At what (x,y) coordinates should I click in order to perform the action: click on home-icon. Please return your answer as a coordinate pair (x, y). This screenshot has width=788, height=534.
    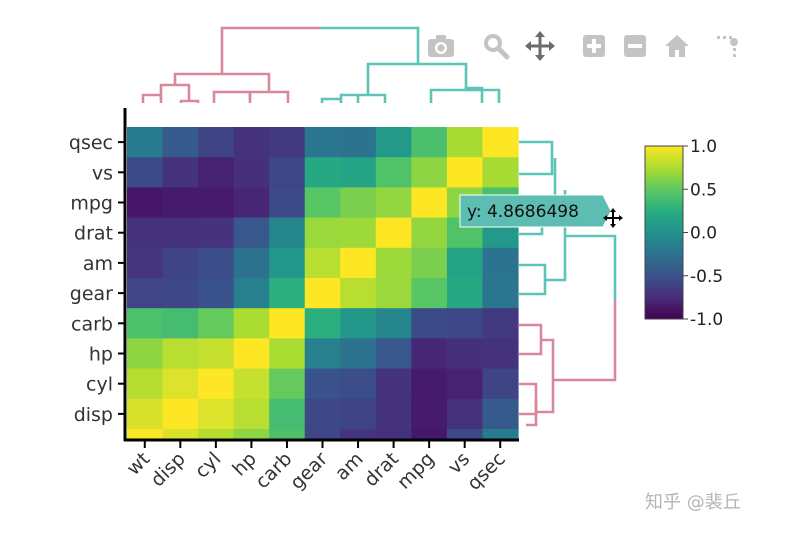
    Looking at the image, I should click on (677, 46).